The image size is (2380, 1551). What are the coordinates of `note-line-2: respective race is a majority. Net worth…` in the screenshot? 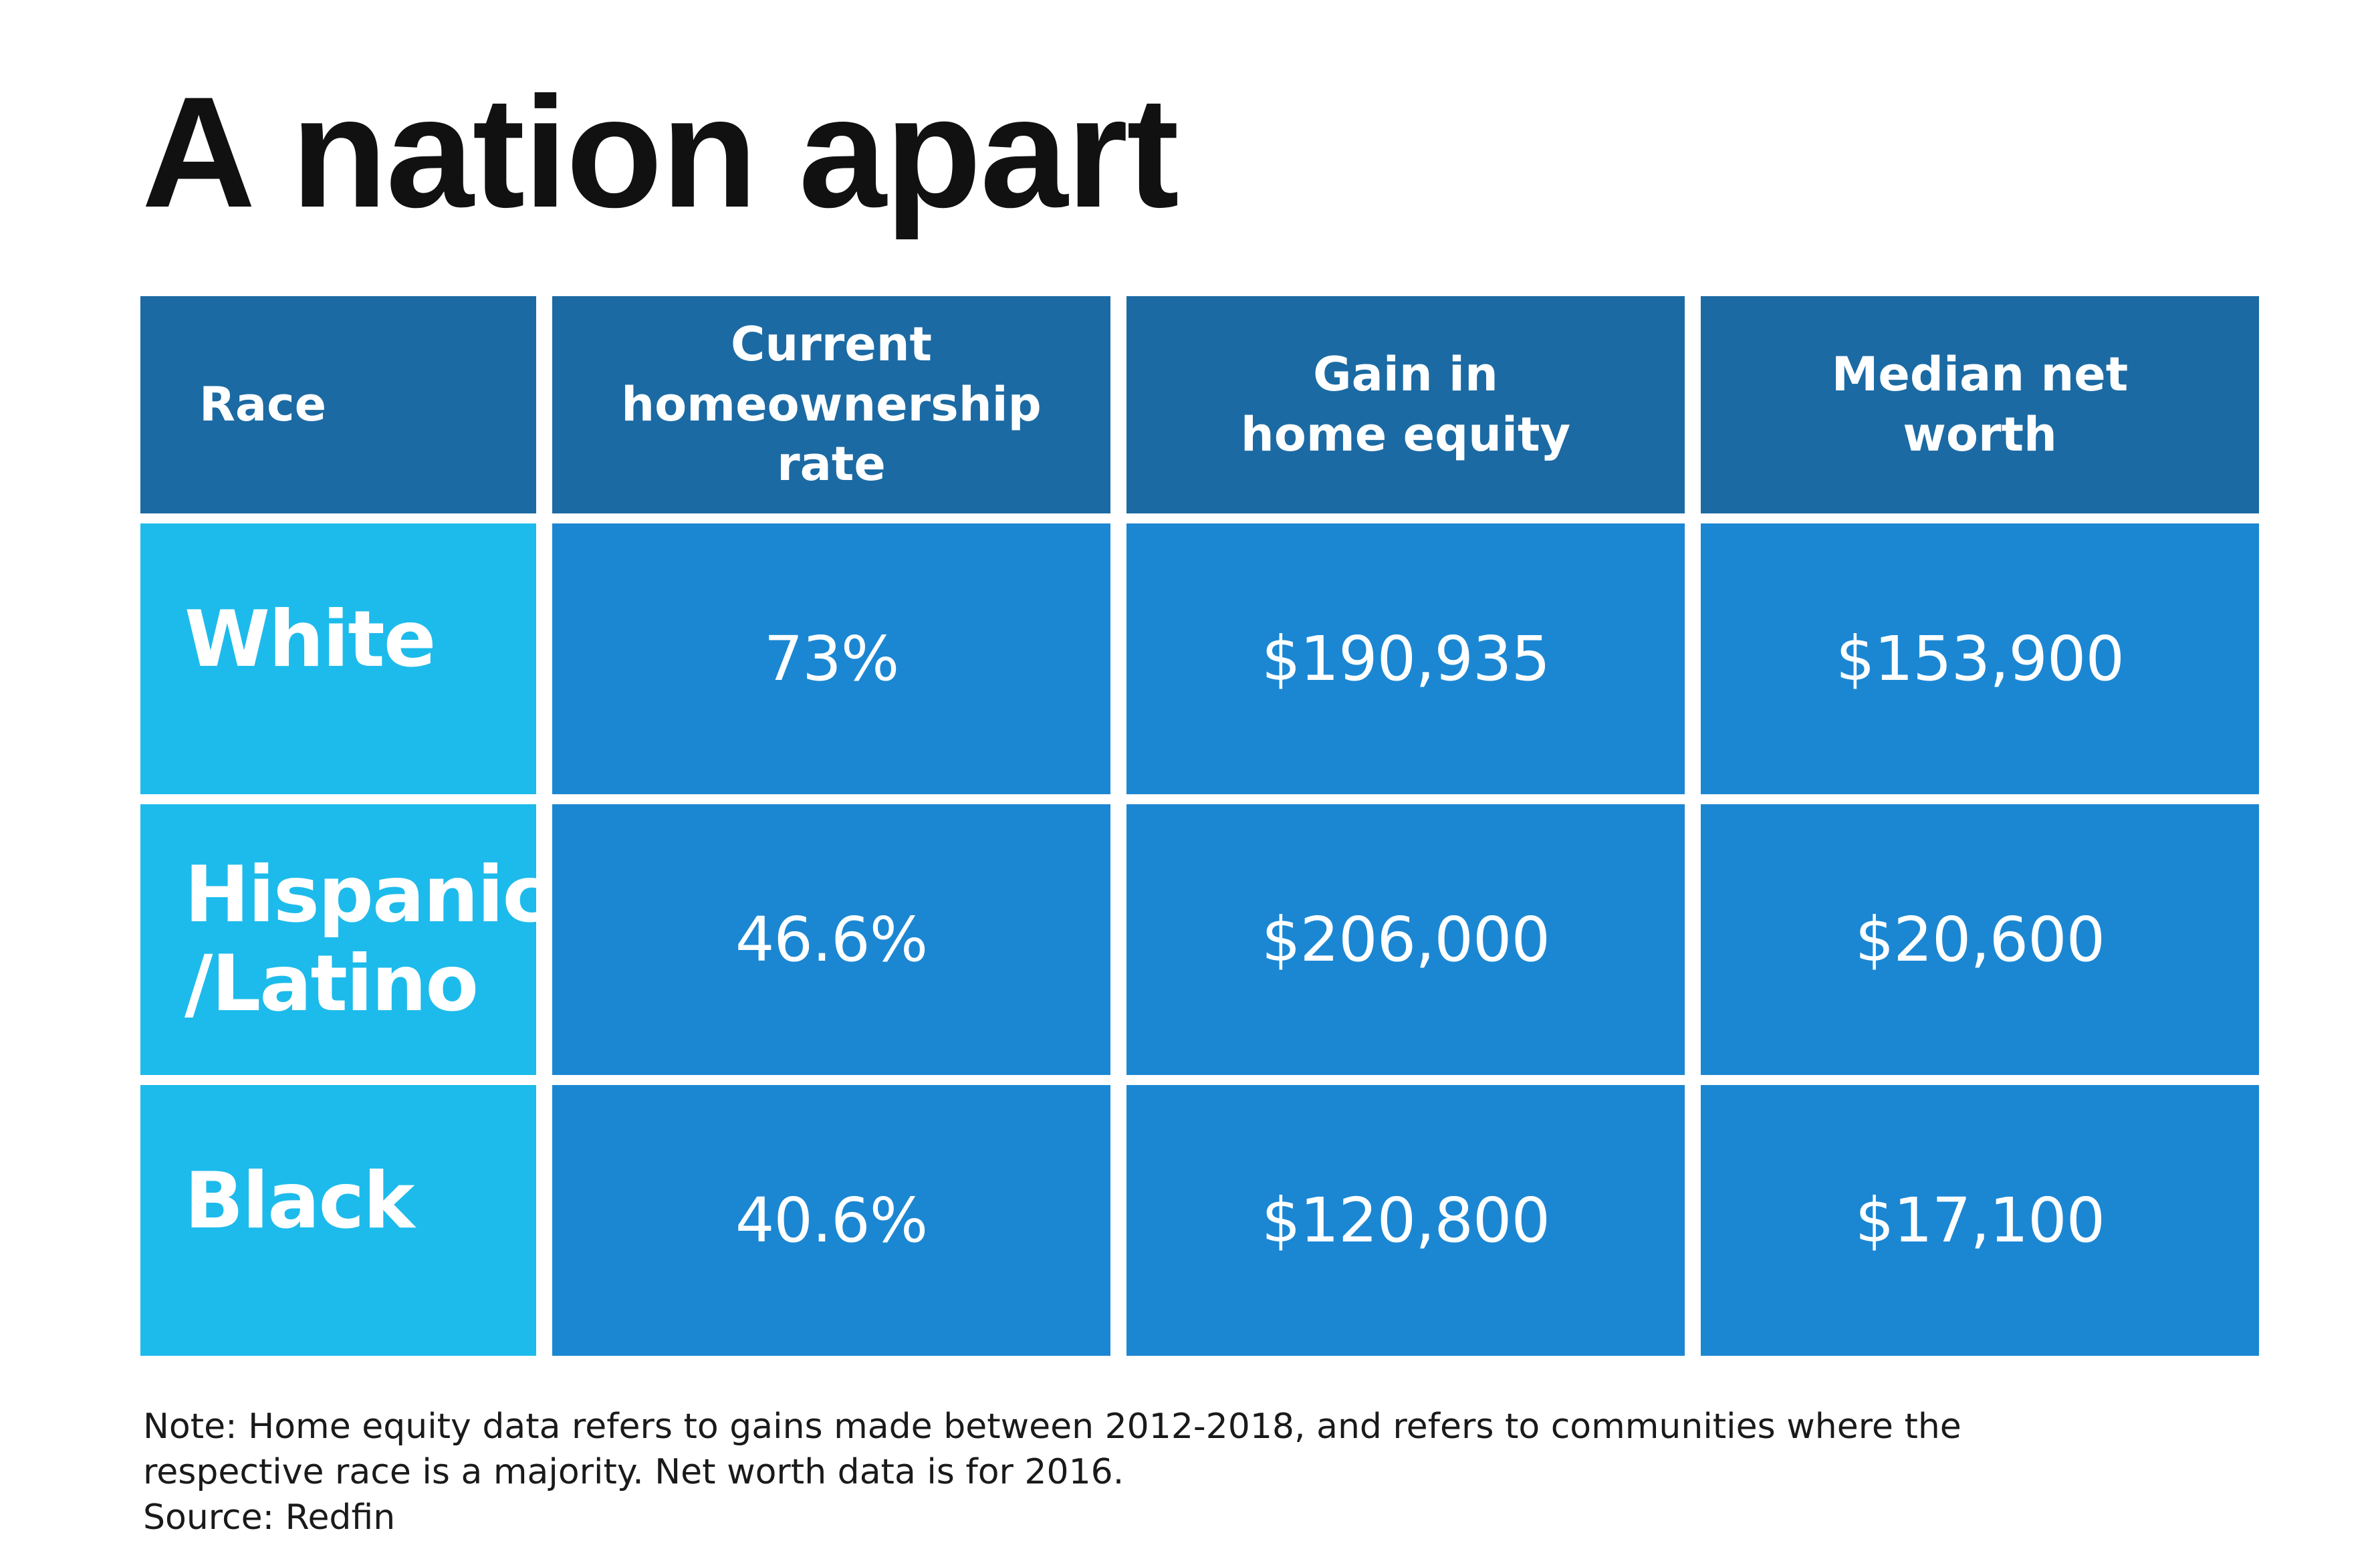 It's located at (633, 1472).